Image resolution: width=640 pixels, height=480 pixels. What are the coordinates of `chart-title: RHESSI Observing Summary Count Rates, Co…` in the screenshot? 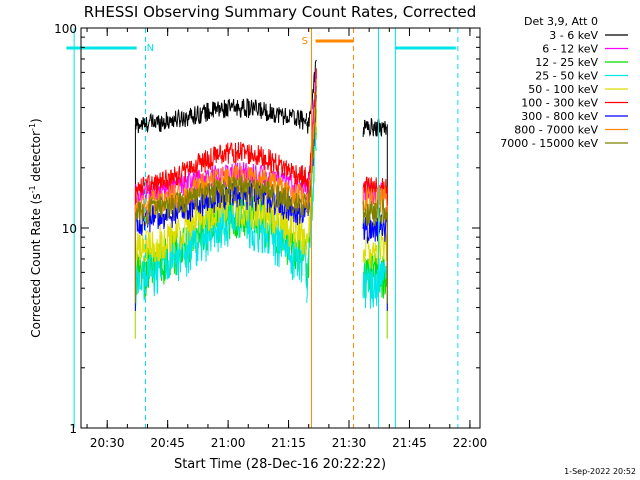 It's located at (280, 12).